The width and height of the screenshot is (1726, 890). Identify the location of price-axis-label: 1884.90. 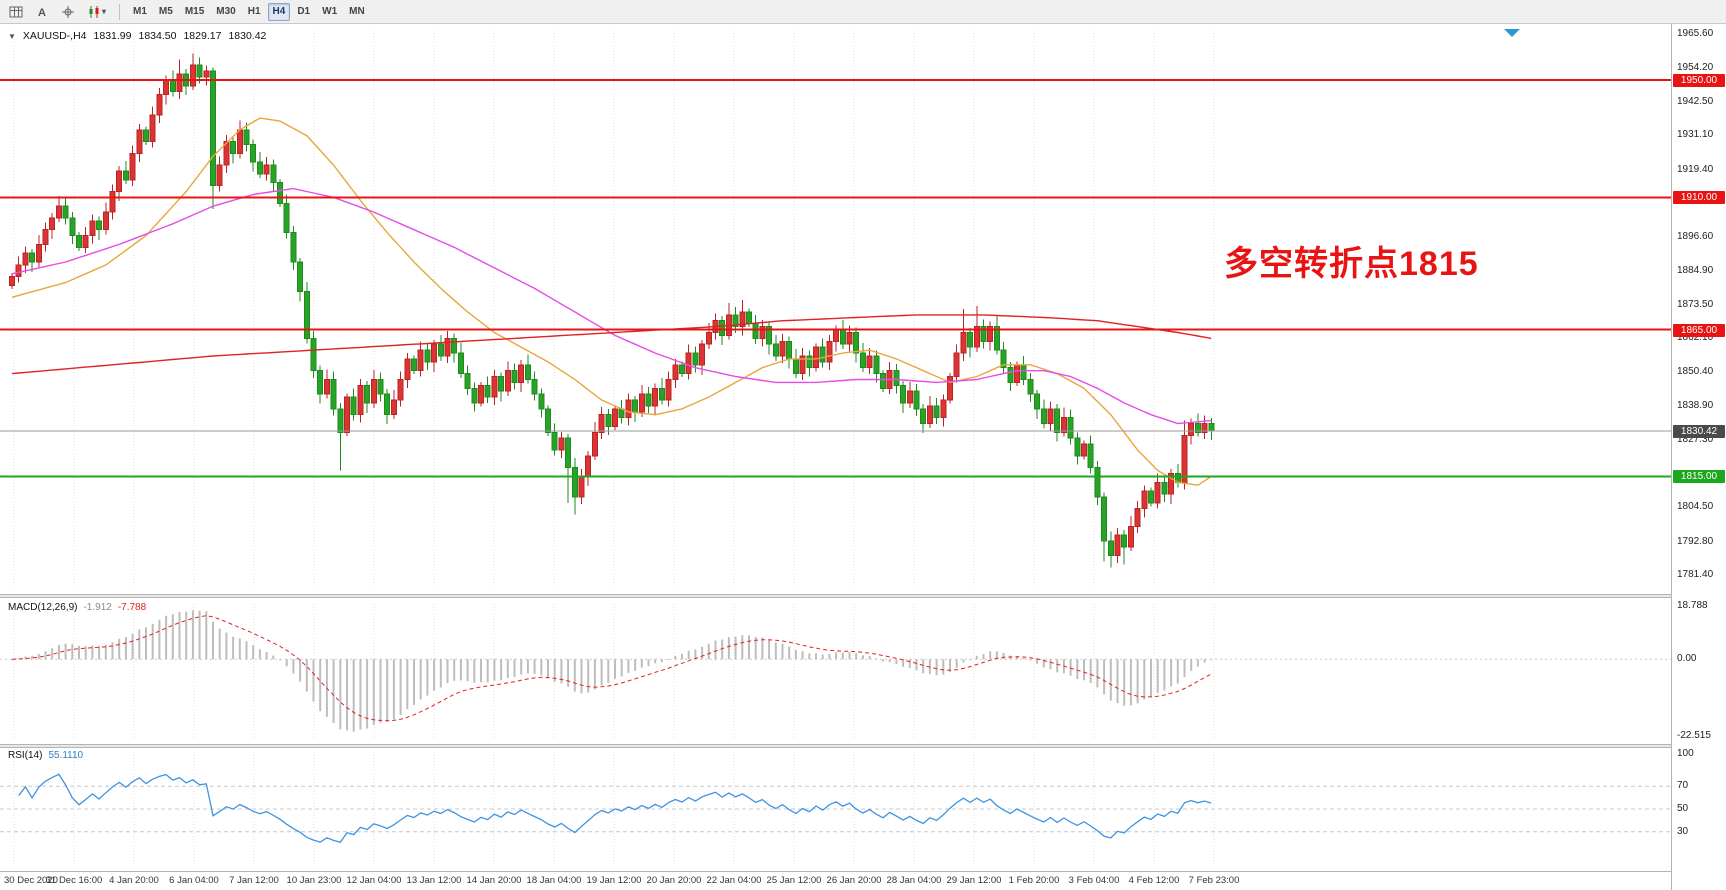
(1695, 271).